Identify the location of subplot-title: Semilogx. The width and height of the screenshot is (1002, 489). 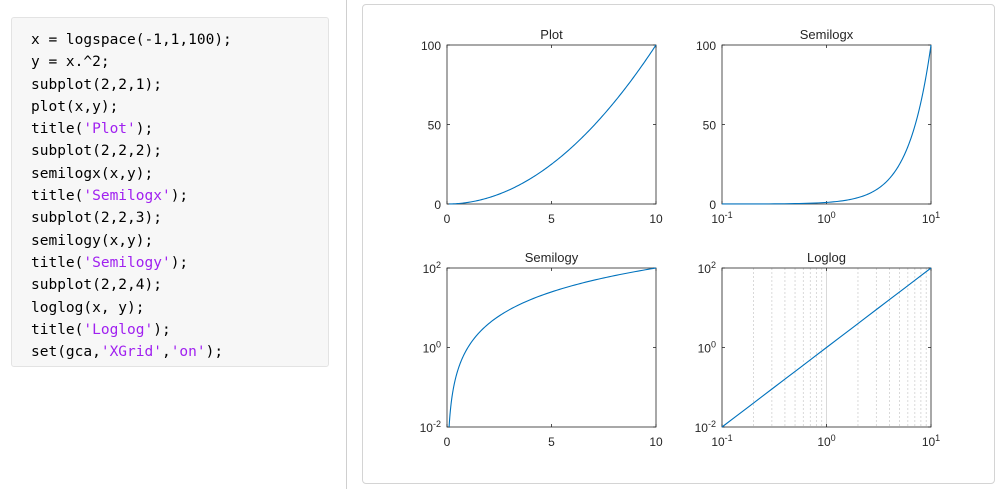
(827, 34).